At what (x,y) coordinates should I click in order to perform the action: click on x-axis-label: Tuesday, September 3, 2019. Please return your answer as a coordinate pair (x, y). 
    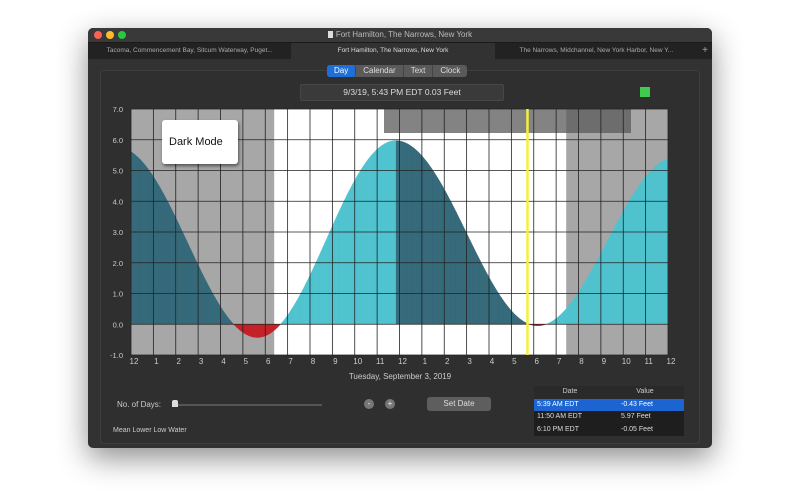
    Looking at the image, I should click on (400, 376).